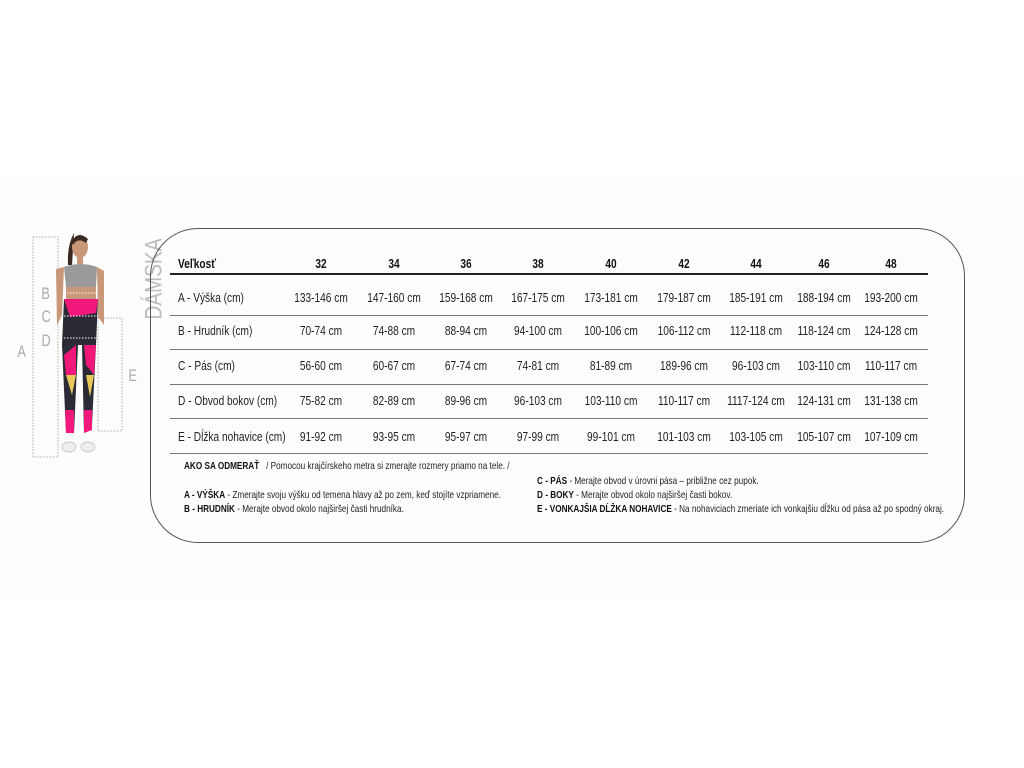 This screenshot has width=1024, height=768. Describe the element at coordinates (466, 436) in the screenshot. I see `table-cell: 95-97 cm` at that location.